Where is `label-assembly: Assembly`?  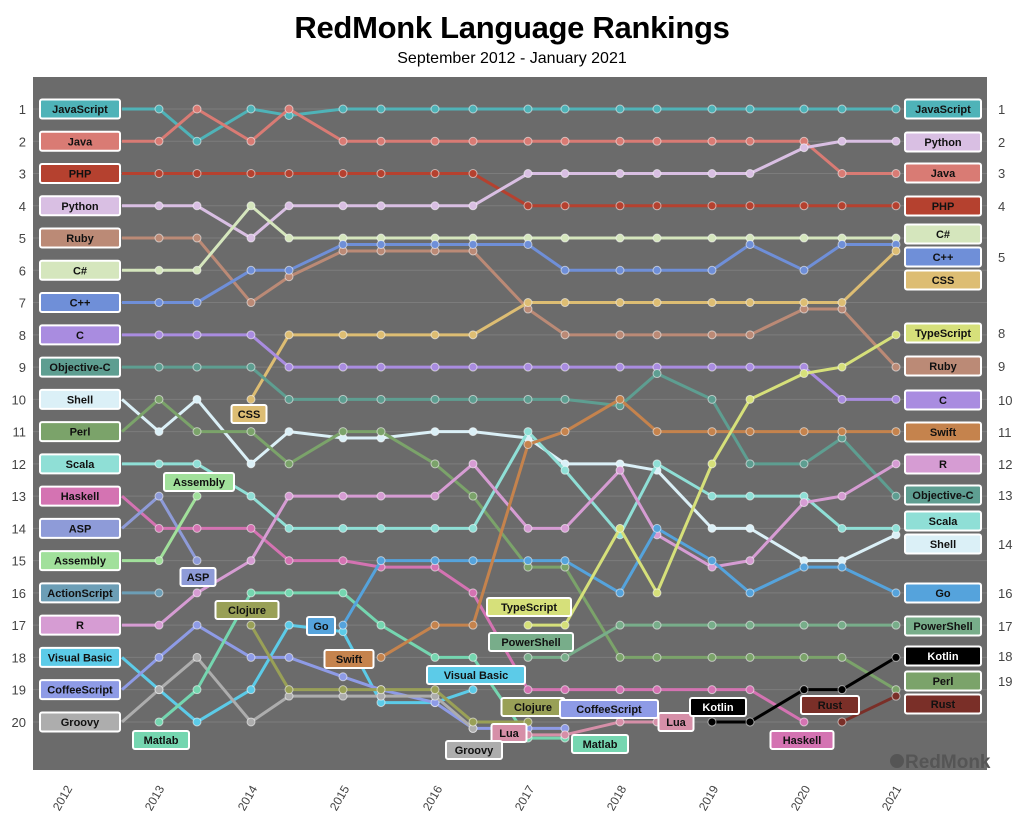 label-assembly: Assembly is located at coordinates (80, 561).